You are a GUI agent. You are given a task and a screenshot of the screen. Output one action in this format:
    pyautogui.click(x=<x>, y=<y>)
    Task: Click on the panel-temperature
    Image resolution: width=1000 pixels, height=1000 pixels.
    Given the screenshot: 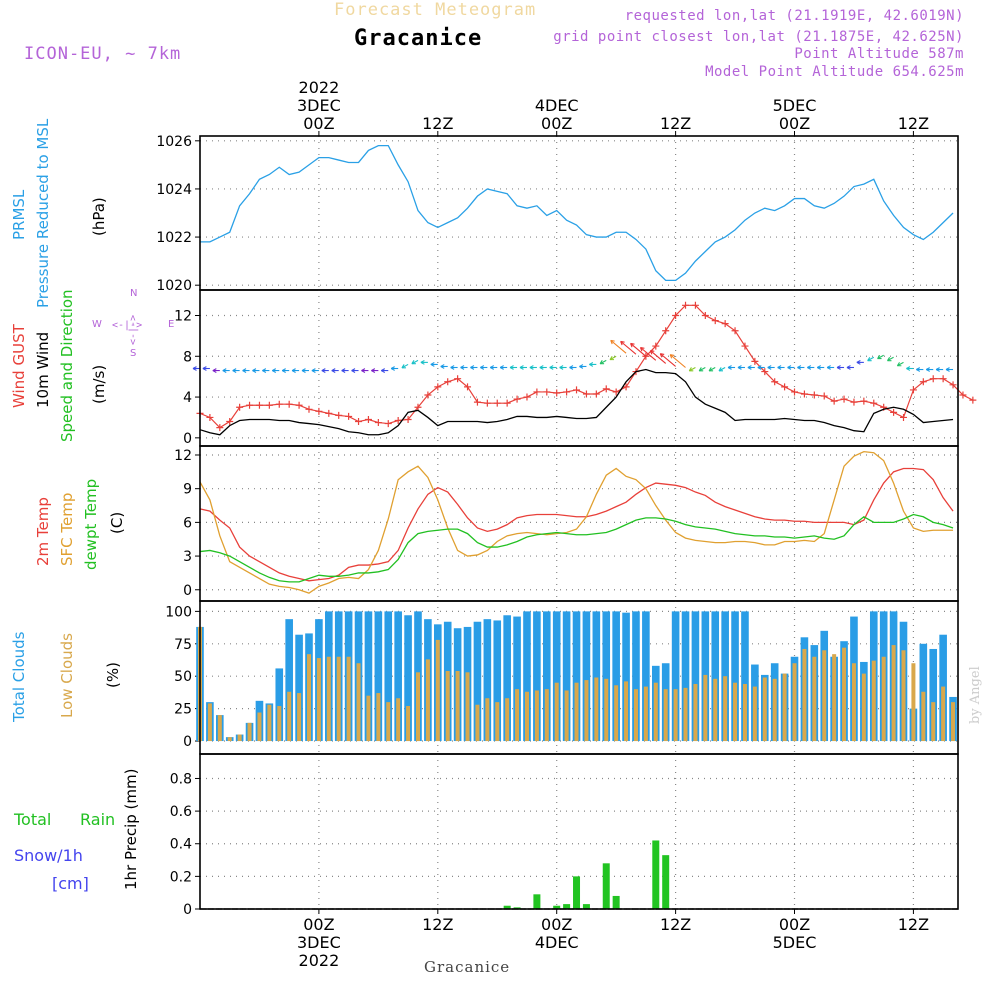 What is the action you would take?
    pyautogui.click(x=577, y=523)
    